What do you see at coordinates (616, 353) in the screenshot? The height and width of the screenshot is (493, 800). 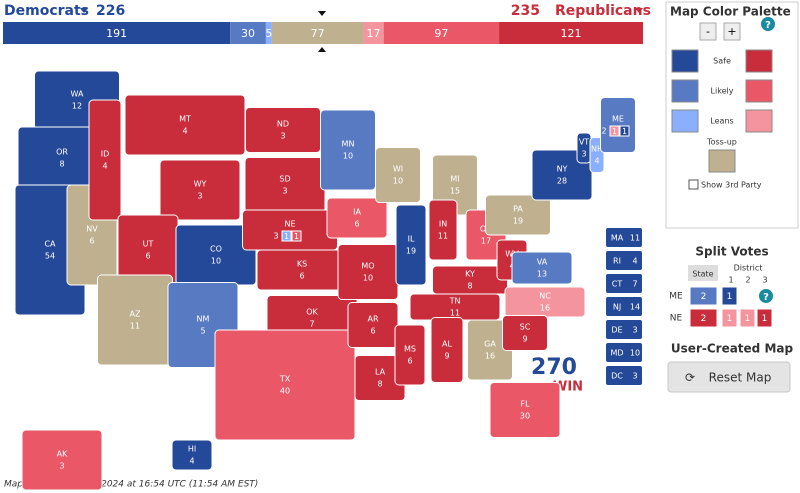 I see `small-state-abbr: MD` at bounding box center [616, 353].